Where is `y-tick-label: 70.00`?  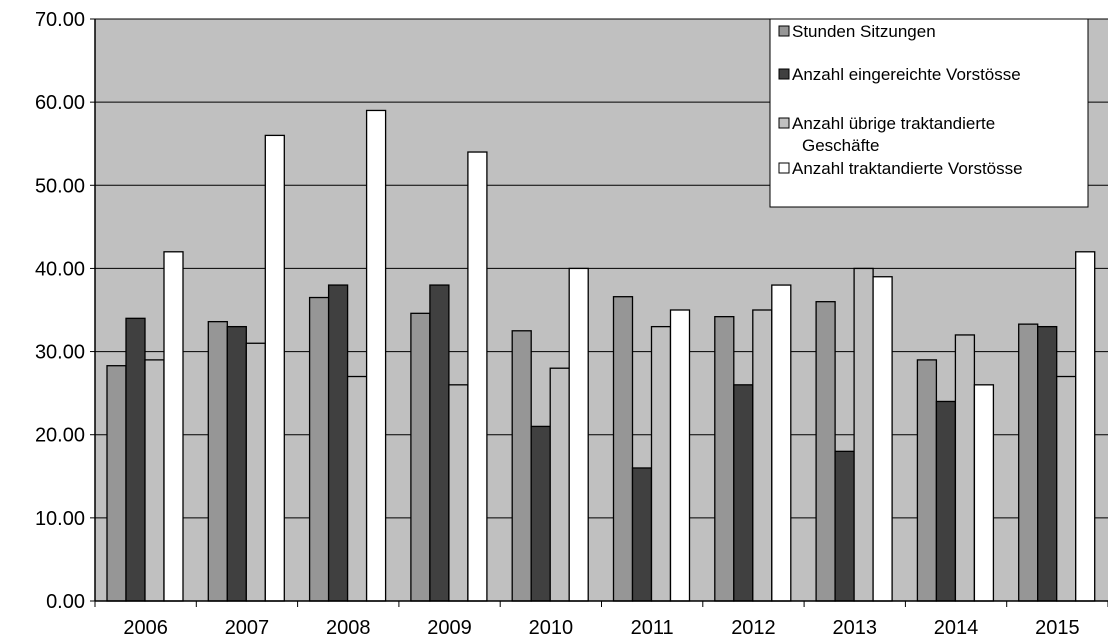
y-tick-label: 70.00 is located at coordinates (60, 20).